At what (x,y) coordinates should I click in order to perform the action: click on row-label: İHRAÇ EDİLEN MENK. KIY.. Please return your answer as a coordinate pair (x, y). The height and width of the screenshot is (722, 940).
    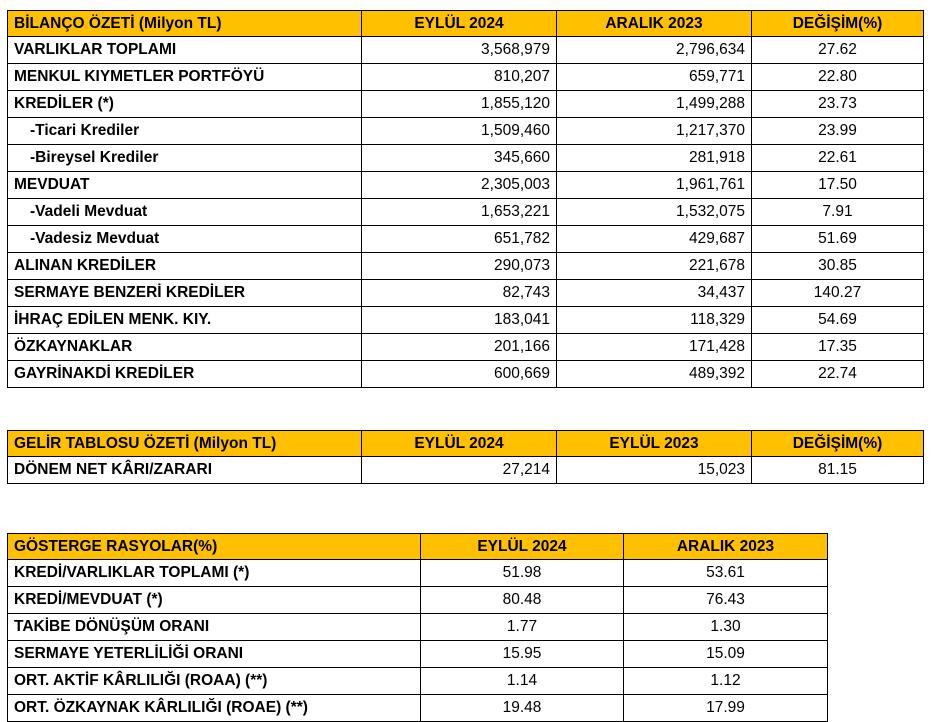
    Looking at the image, I should click on (184, 320).